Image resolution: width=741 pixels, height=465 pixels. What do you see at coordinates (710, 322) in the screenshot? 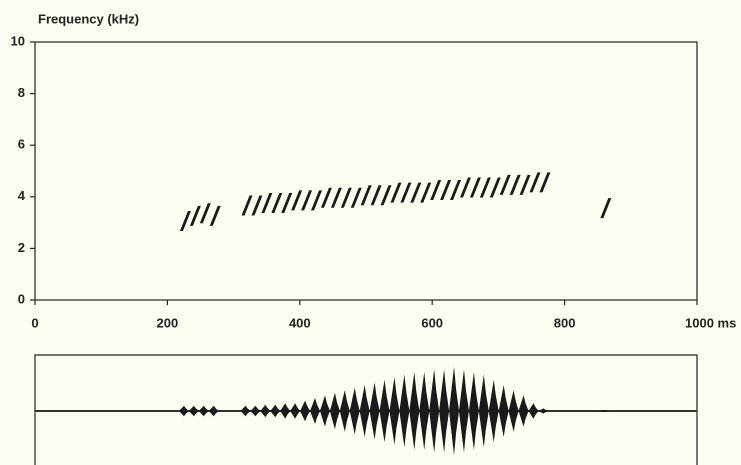
I see `x-tick-label: 1000 ms` at bounding box center [710, 322].